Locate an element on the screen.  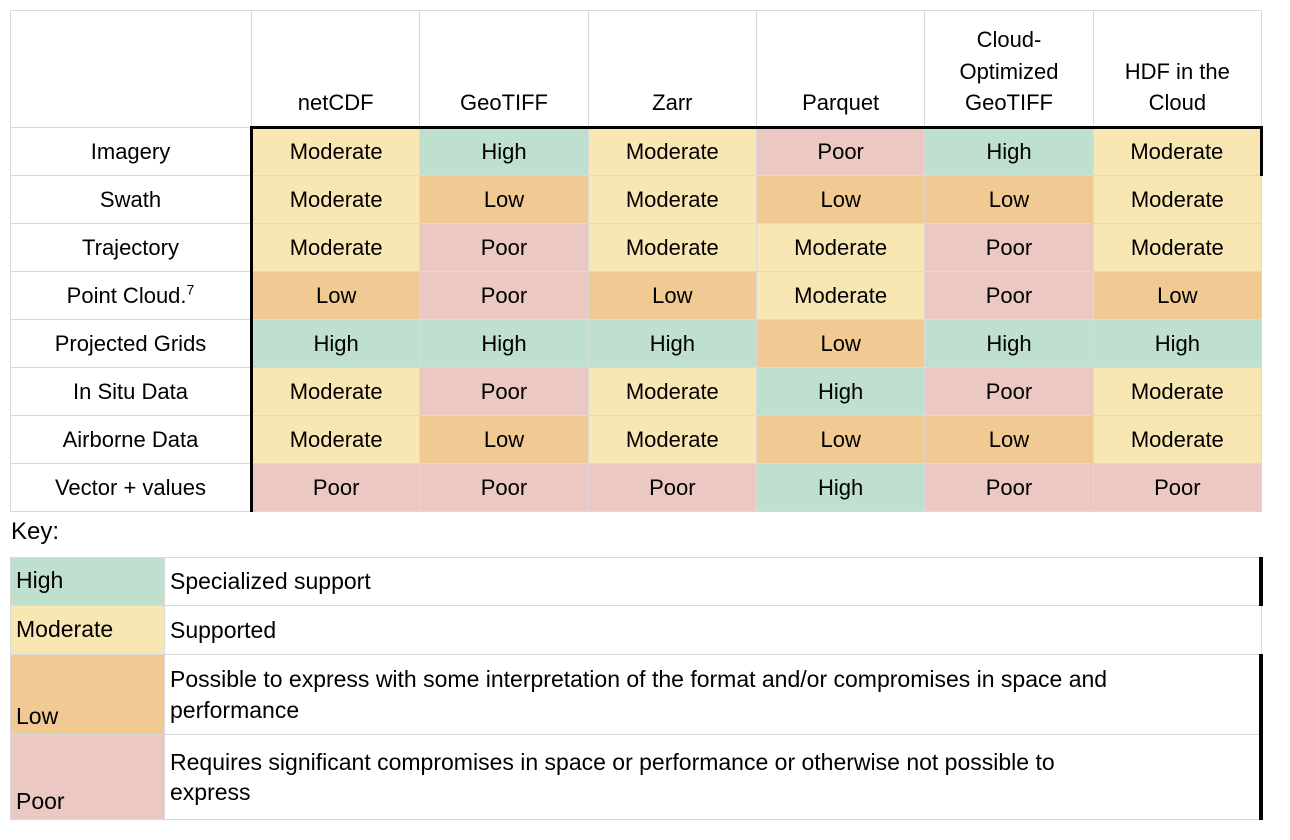
row-label: Vector + values is located at coordinates (131, 487).